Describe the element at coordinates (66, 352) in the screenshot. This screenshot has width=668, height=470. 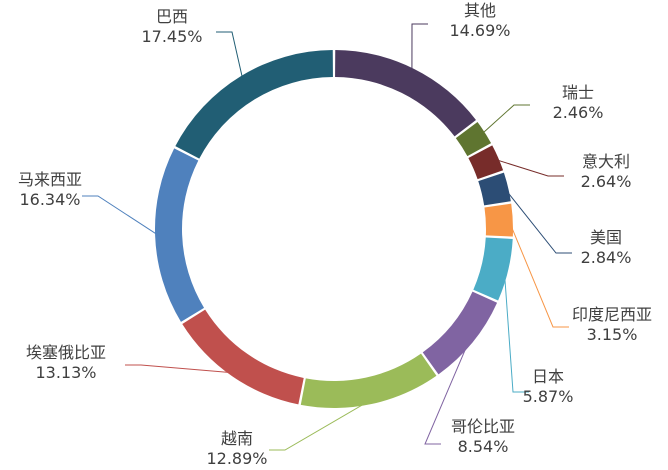
I see `slice-label: 埃塞俄比亚` at that location.